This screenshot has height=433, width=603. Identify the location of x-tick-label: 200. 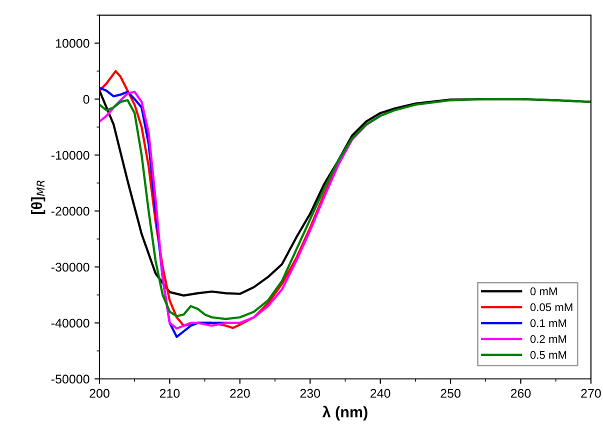
(100, 393).